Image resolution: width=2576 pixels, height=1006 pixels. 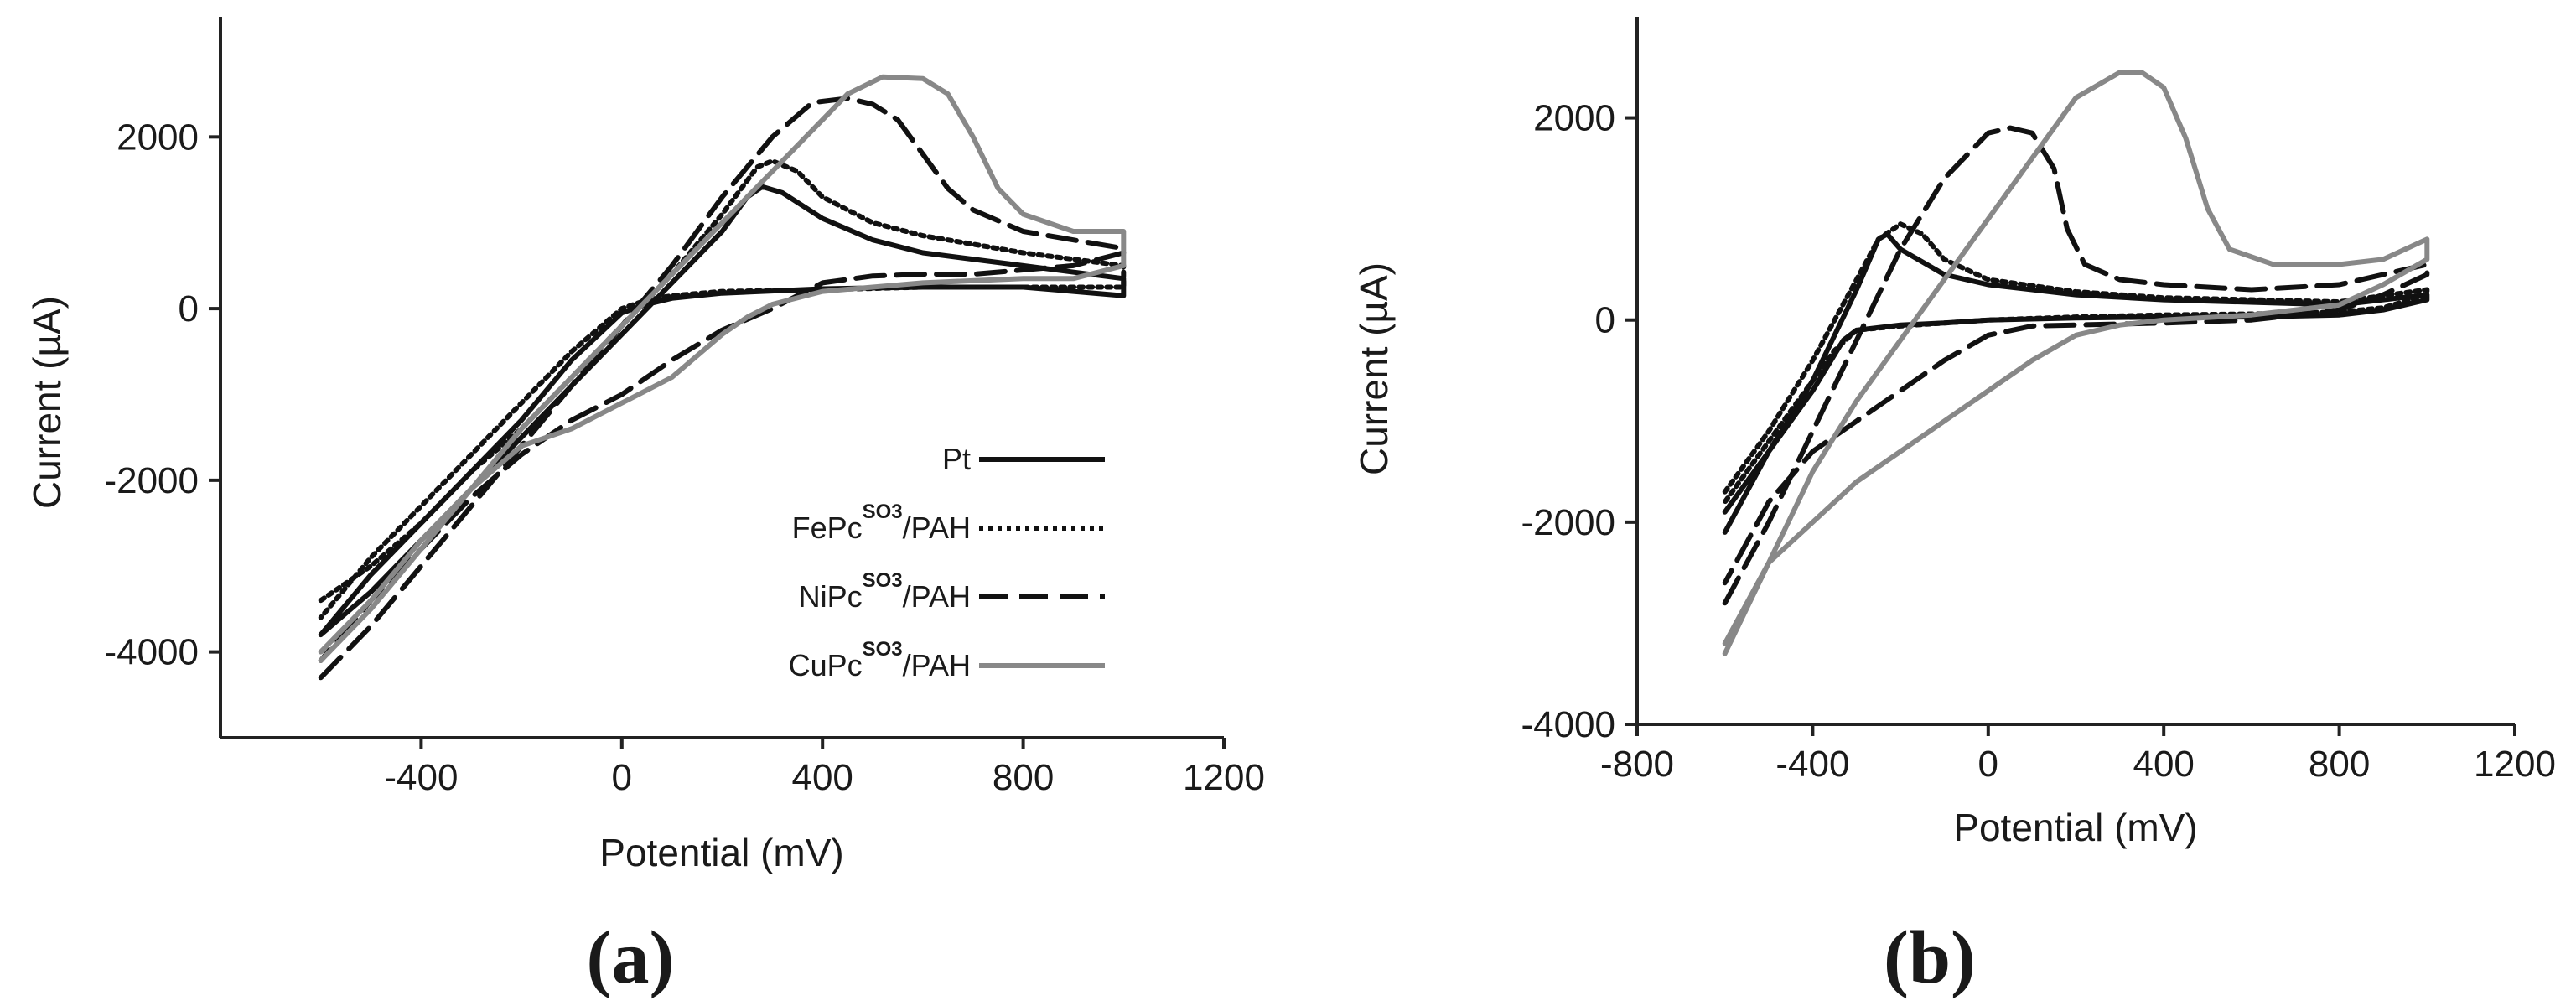 I want to click on panel-b-x-tick-label: 400, so click(x=2163, y=764).